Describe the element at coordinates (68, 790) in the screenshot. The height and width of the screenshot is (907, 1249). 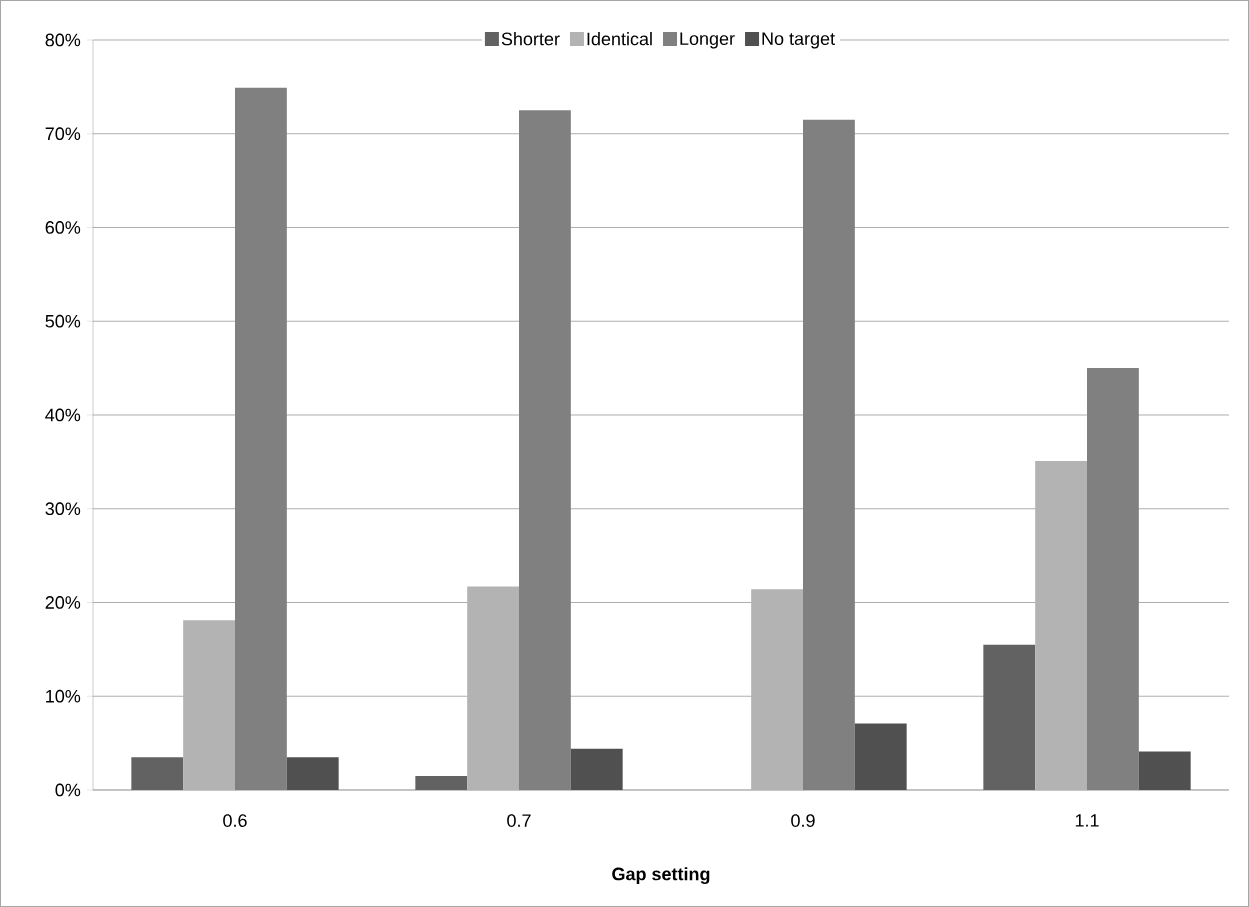
I see `y-tick-label: 0%` at that location.